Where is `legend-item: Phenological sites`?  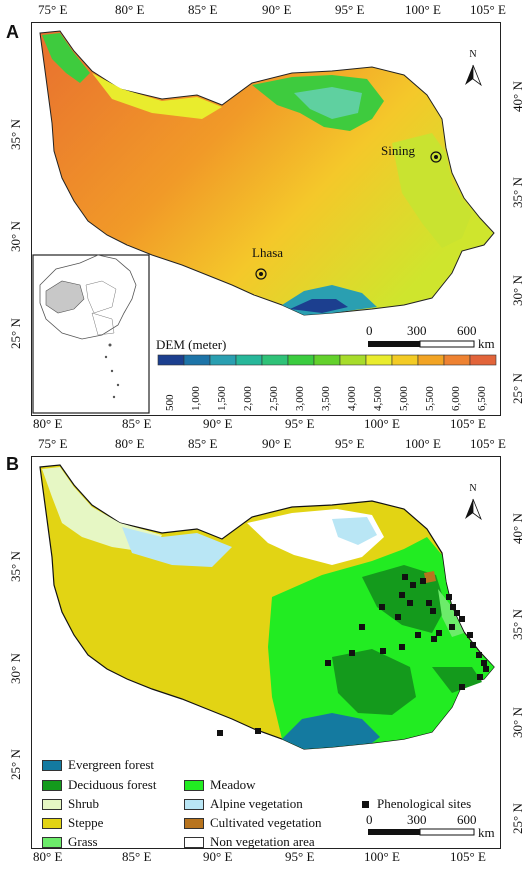 legend-item: Phenological sites is located at coordinates (413, 804).